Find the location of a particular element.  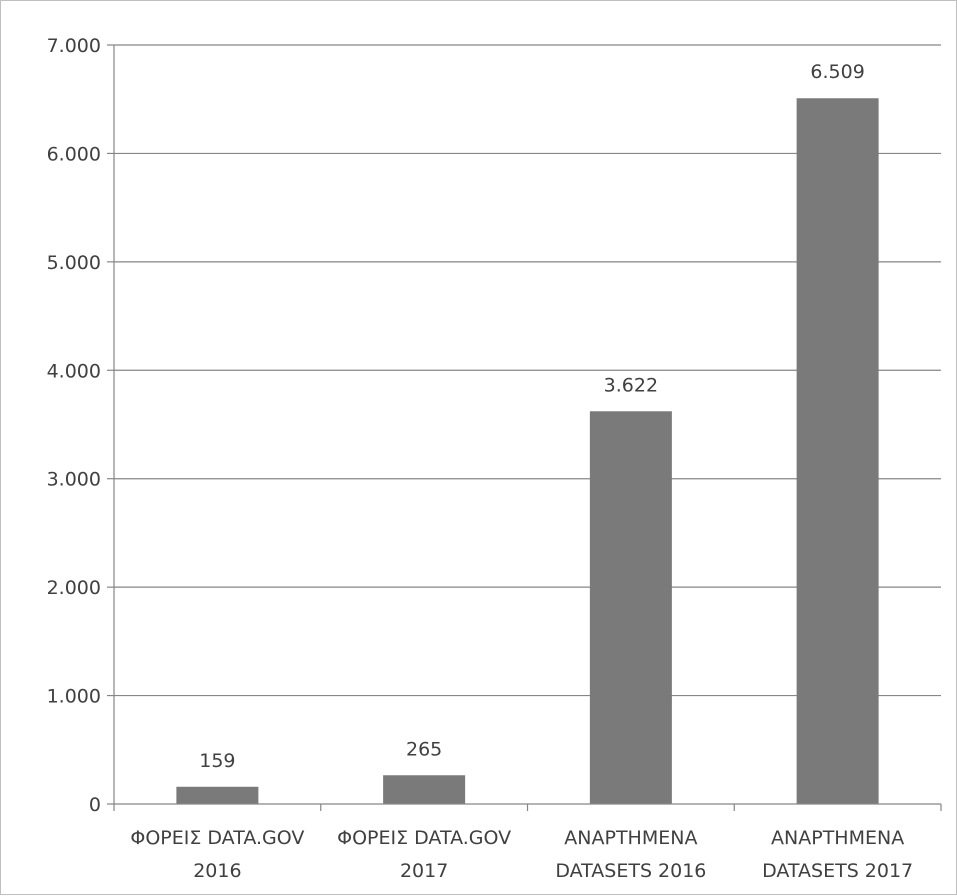

x-category-label: DATASETS 2017 is located at coordinates (837, 871).